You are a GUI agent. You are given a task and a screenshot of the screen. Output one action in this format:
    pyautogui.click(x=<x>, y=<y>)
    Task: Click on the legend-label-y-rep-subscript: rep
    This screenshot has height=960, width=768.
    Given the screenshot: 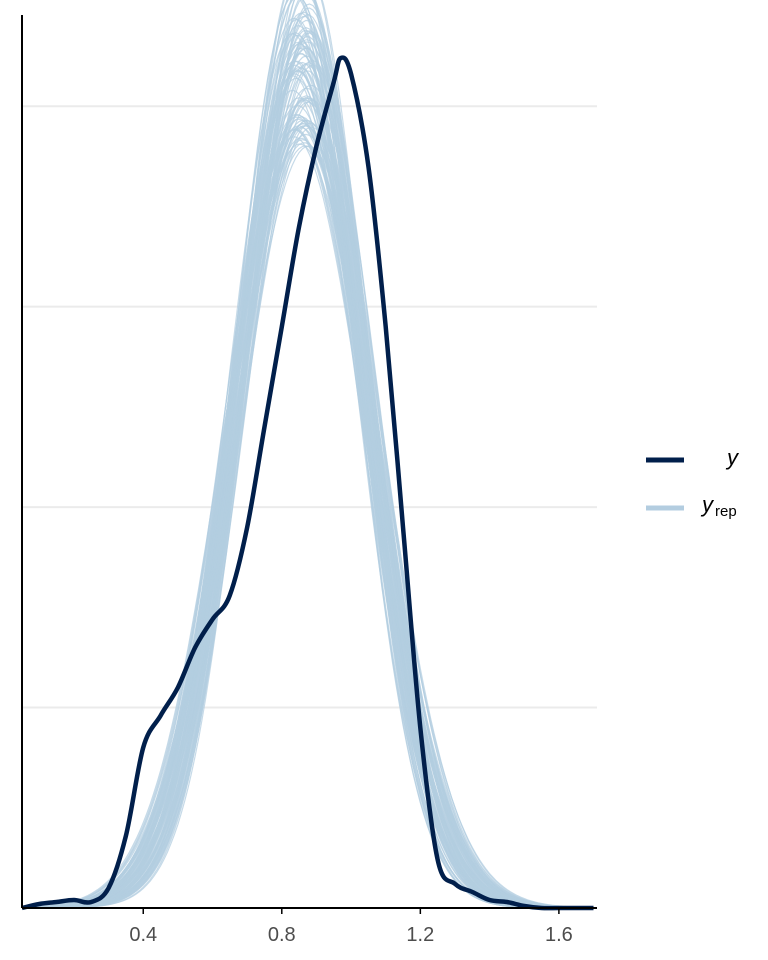 What is the action you would take?
    pyautogui.click(x=726, y=511)
    